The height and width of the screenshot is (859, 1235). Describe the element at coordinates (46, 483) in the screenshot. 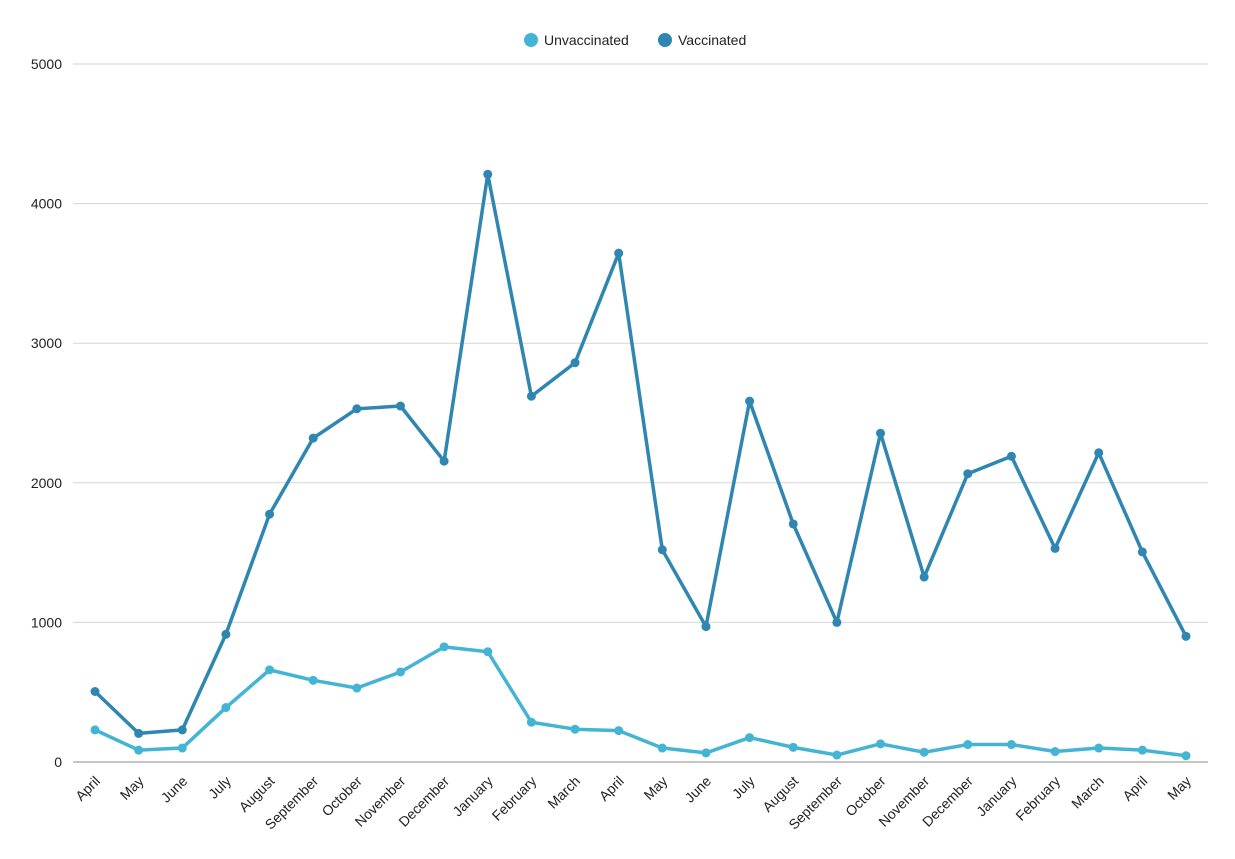

I see `y-tick-label: 2000` at that location.